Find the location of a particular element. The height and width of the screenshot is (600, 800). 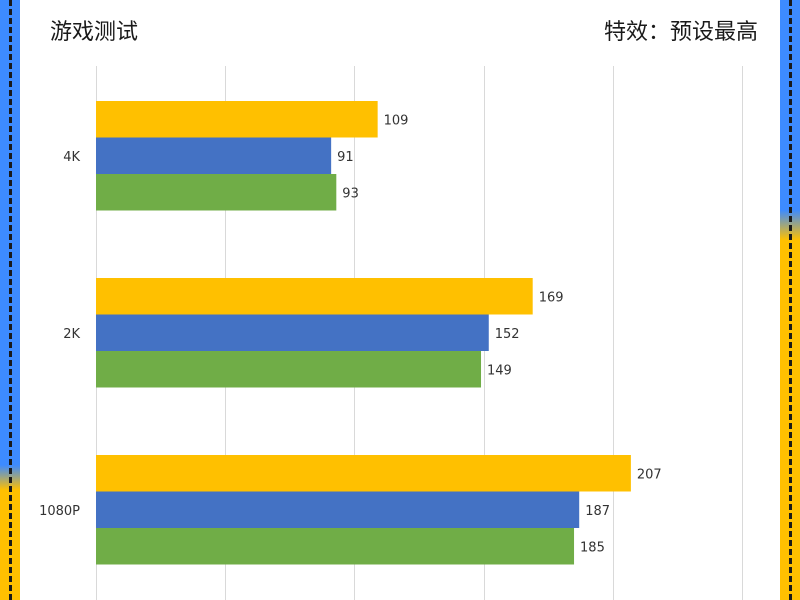

data-label: 109 is located at coordinates (396, 120).